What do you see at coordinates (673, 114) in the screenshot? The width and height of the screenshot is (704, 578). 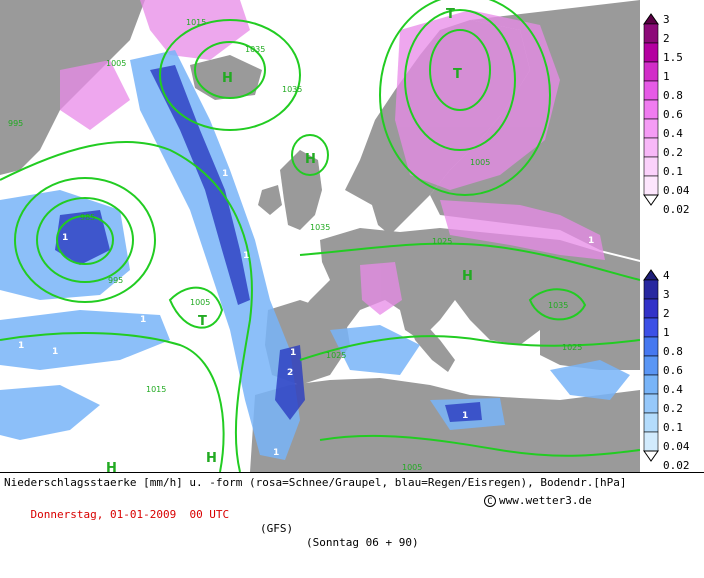 I see `scale-tick-label: 0.6` at bounding box center [673, 114].